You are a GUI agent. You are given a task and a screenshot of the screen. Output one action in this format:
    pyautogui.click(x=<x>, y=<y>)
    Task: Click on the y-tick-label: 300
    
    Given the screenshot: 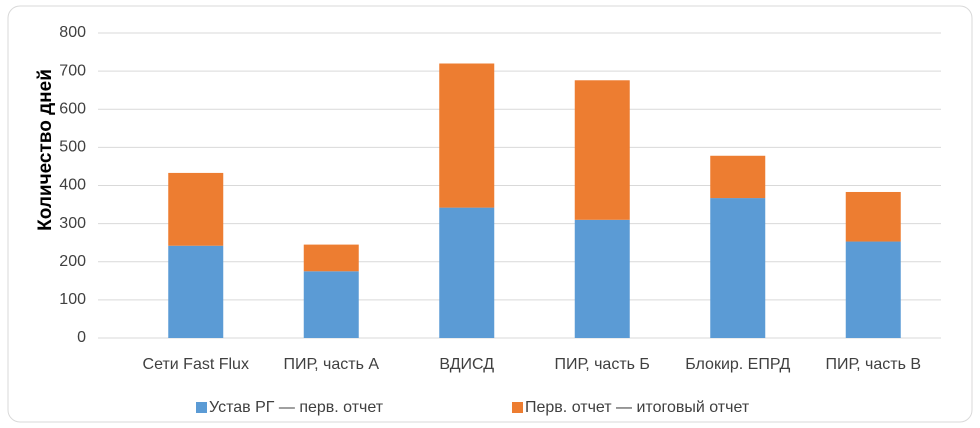 What is the action you would take?
    pyautogui.click(x=72, y=223)
    